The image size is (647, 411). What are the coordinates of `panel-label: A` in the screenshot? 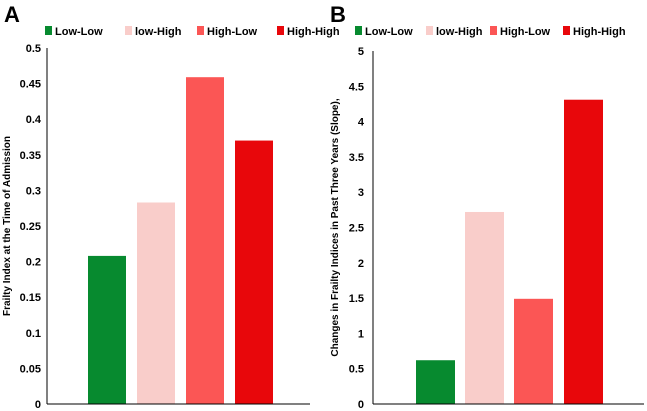 It's located at (12, 14).